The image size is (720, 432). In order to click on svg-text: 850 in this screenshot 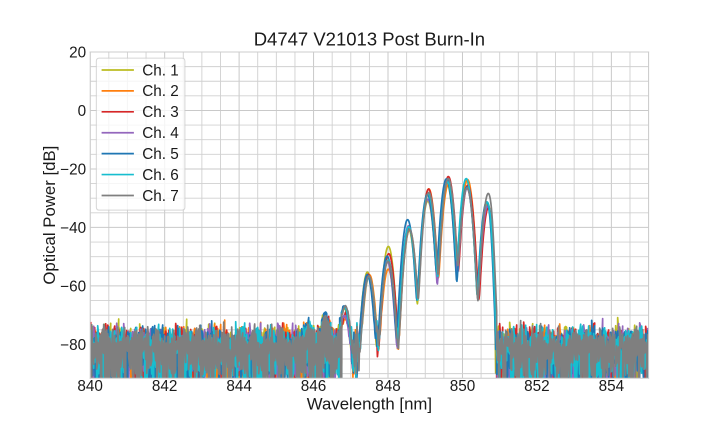, I will do `click(463, 386)`.